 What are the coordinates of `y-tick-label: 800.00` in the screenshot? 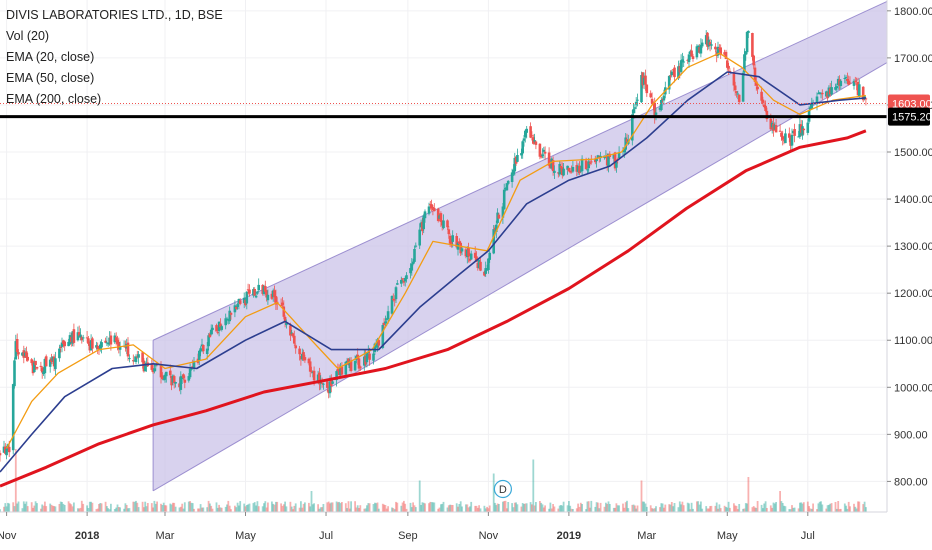 It's located at (911, 482).